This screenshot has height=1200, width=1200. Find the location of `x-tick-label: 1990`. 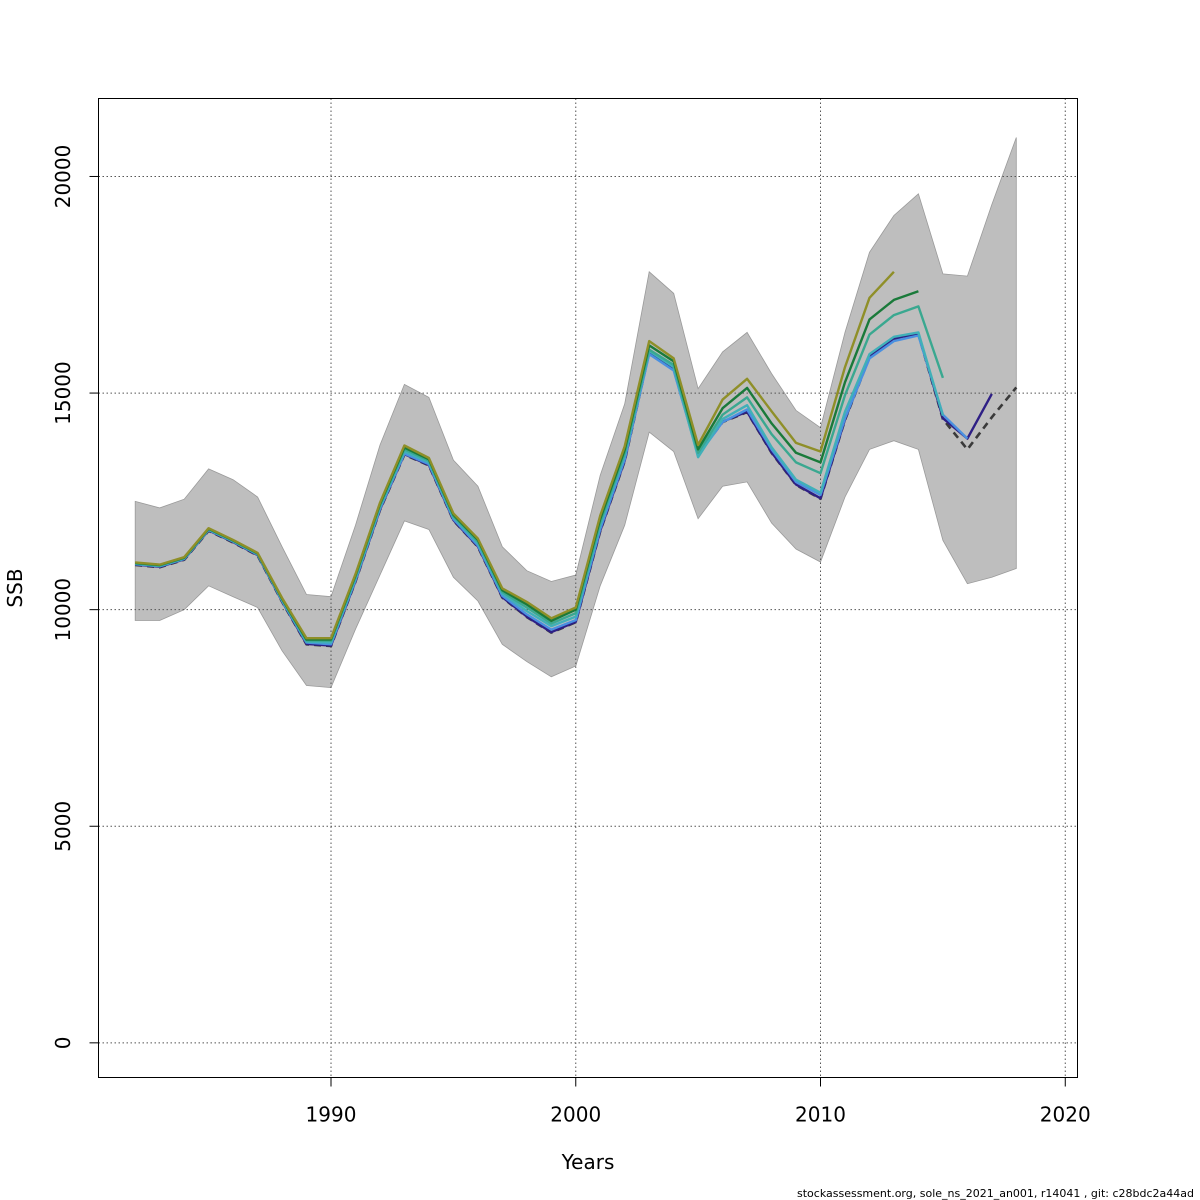

x-tick-label: 1990 is located at coordinates (331, 1115).